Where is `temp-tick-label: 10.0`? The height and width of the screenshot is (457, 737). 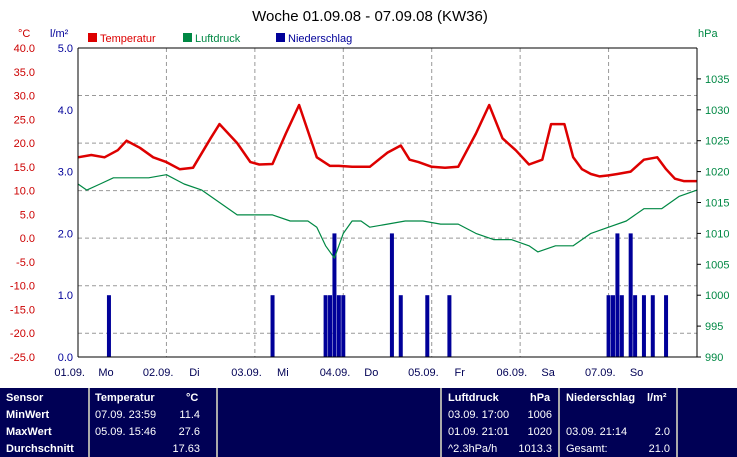 temp-tick-label: 10.0 is located at coordinates (24, 192).